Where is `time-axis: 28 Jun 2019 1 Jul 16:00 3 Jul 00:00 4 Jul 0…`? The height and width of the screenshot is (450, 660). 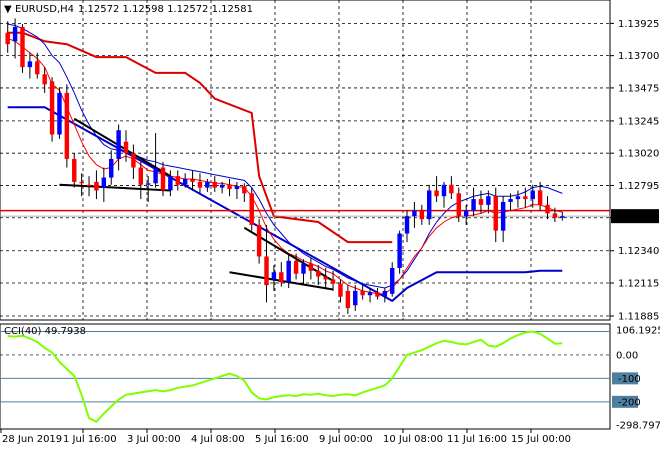 time-axis: 28 Jun 2019 1 Jul 16:00 3 Jul 00:00 4 Jul 0… is located at coordinates (285, 437).